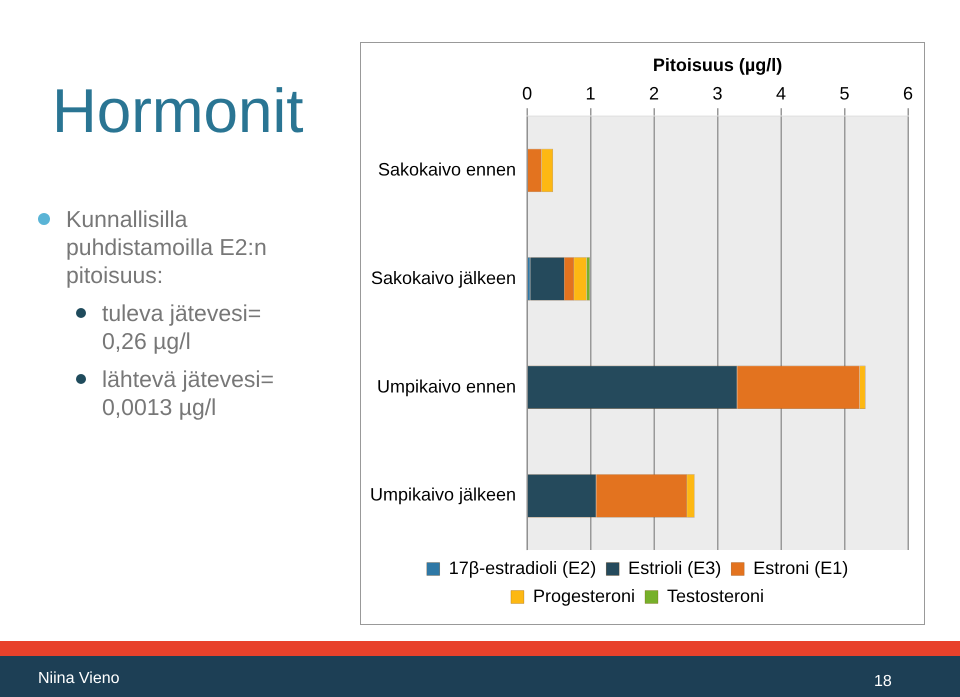  I want to click on text: Niina Vieno, so click(79, 679).